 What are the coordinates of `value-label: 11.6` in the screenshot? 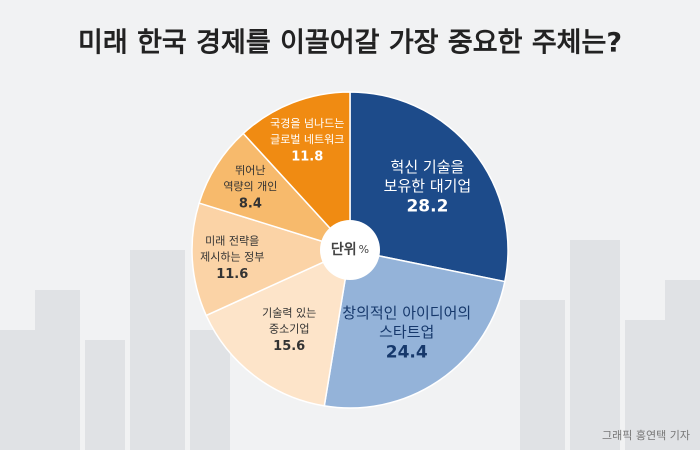 It's located at (232, 274).